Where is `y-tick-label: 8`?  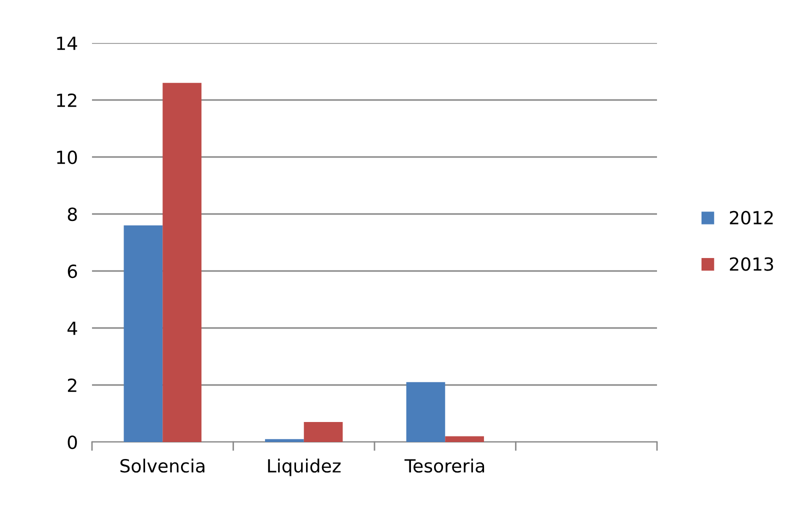 y-tick-label: 8 is located at coordinates (72, 214).